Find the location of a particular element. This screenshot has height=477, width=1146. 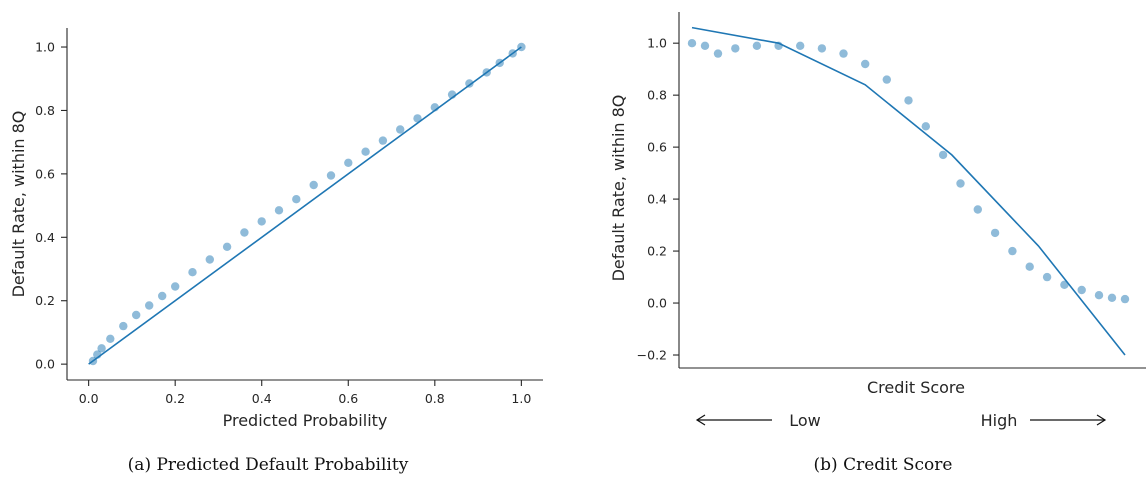

high-arrow is located at coordinates (1068, 420).